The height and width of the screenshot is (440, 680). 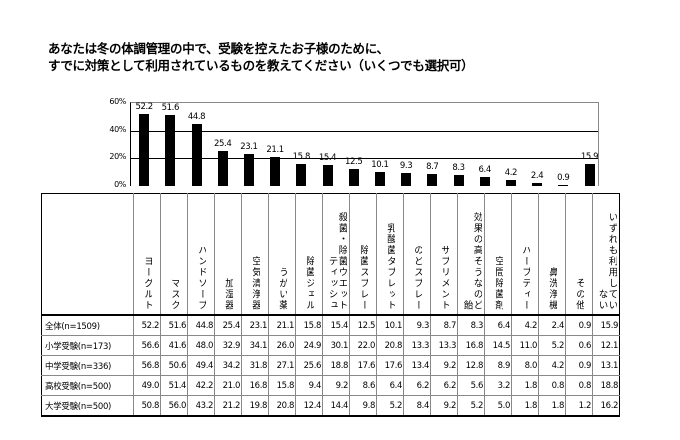 What do you see at coordinates (249, 147) in the screenshot?
I see `bar-value-label: 23.1` at bounding box center [249, 147].